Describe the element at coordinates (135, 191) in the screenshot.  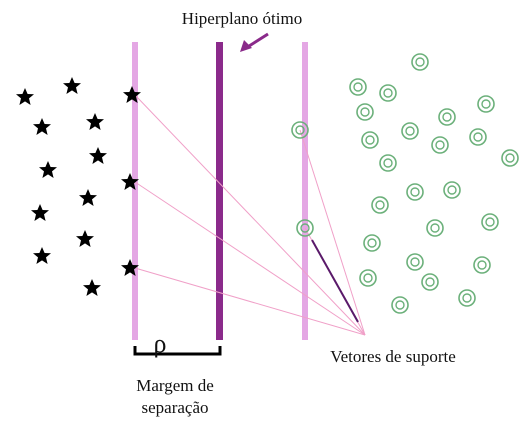
I see `margin-line-left` at that location.